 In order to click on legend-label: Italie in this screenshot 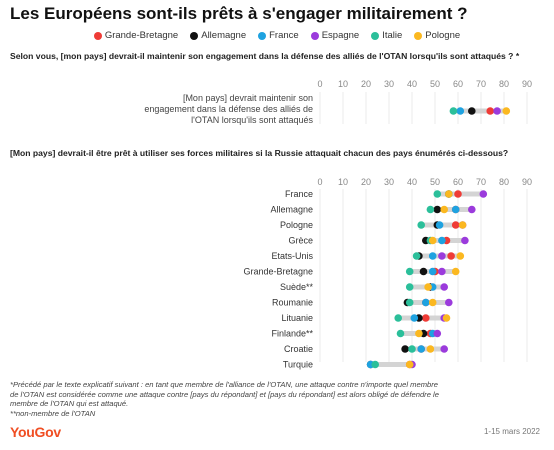, I will do `click(392, 35)`.